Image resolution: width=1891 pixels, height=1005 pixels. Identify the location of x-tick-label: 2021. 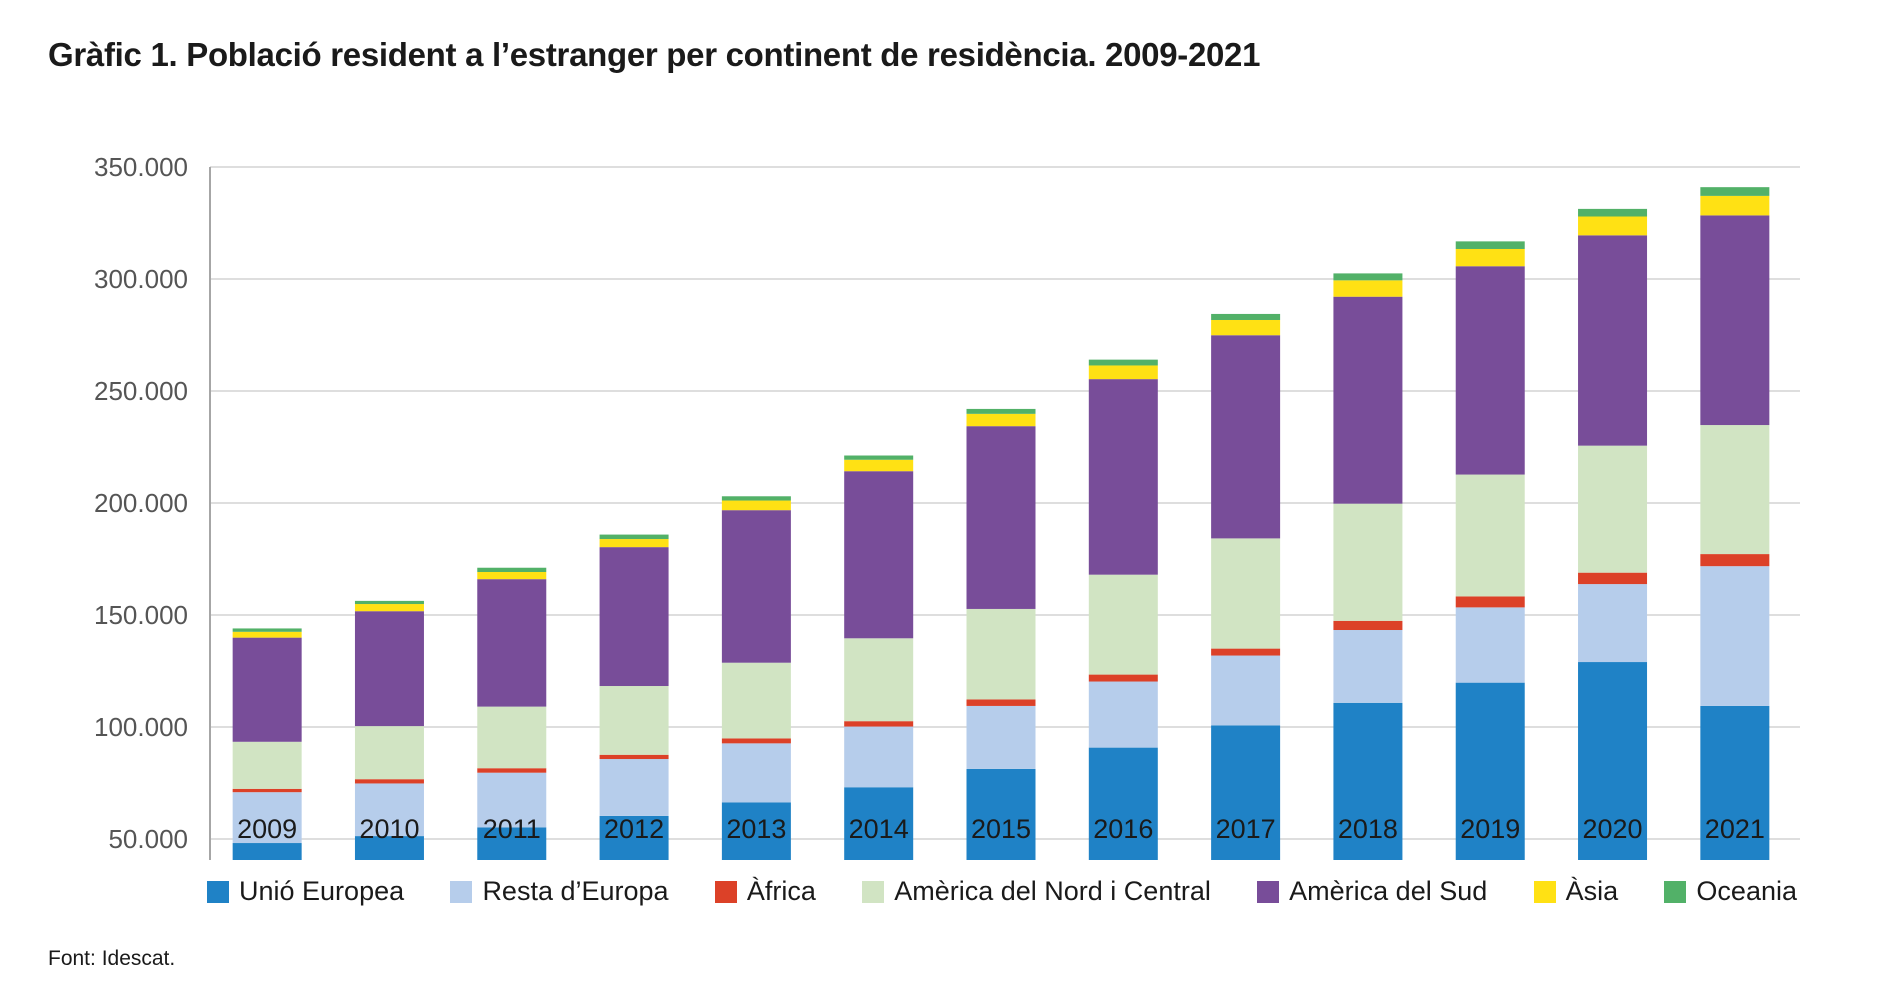
(1735, 829).